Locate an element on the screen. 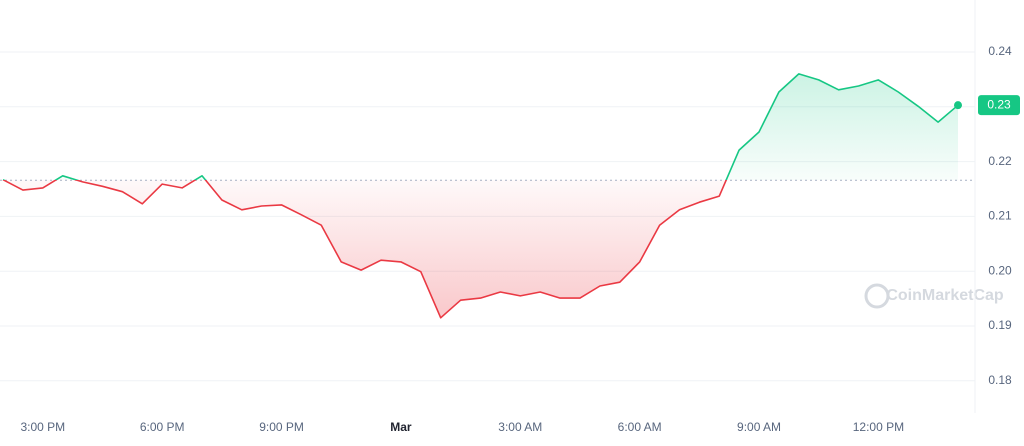 The height and width of the screenshot is (446, 1024). x-tick-label: 12:00 PM is located at coordinates (878, 427).